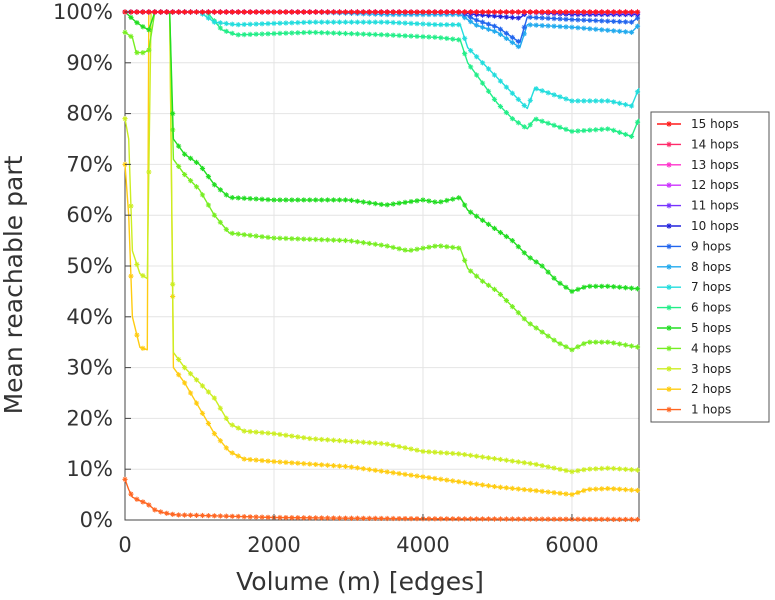  I want to click on legend-label: 12 hops, so click(715, 185).